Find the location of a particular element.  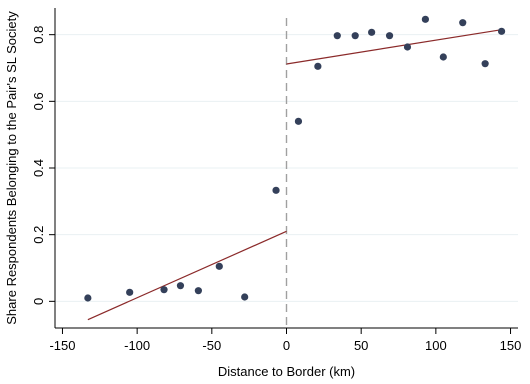

x-tick-label: -150 is located at coordinates (62, 345).